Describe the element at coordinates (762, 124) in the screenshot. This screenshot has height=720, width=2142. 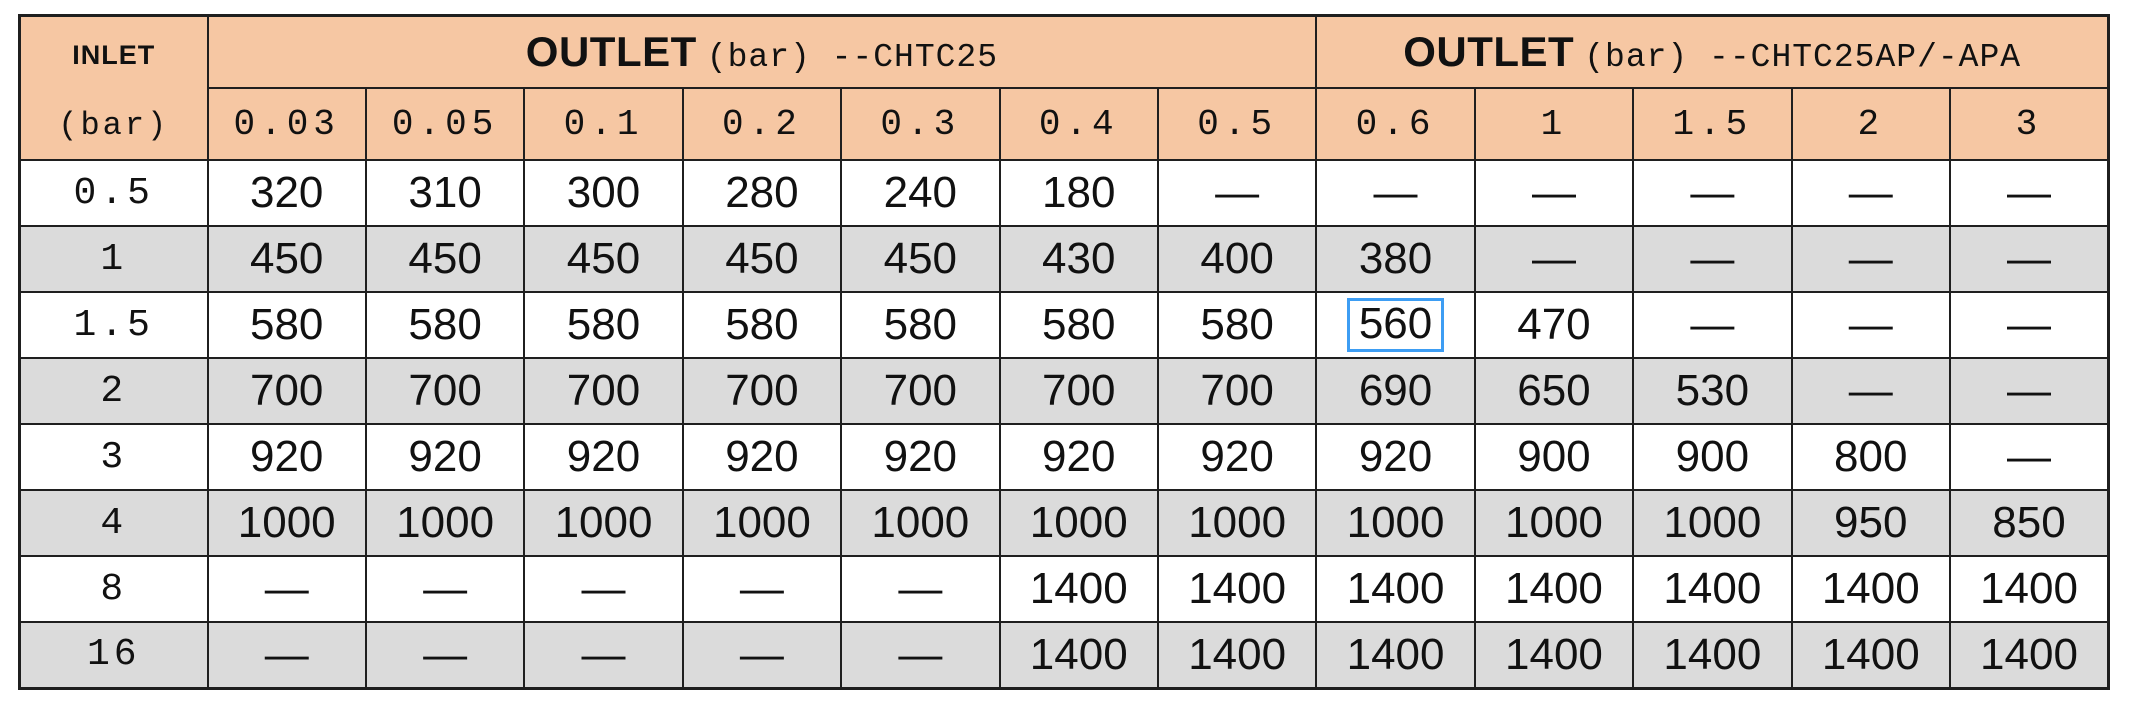
I see `outlet-column-header-0.2: 0.2` at that location.